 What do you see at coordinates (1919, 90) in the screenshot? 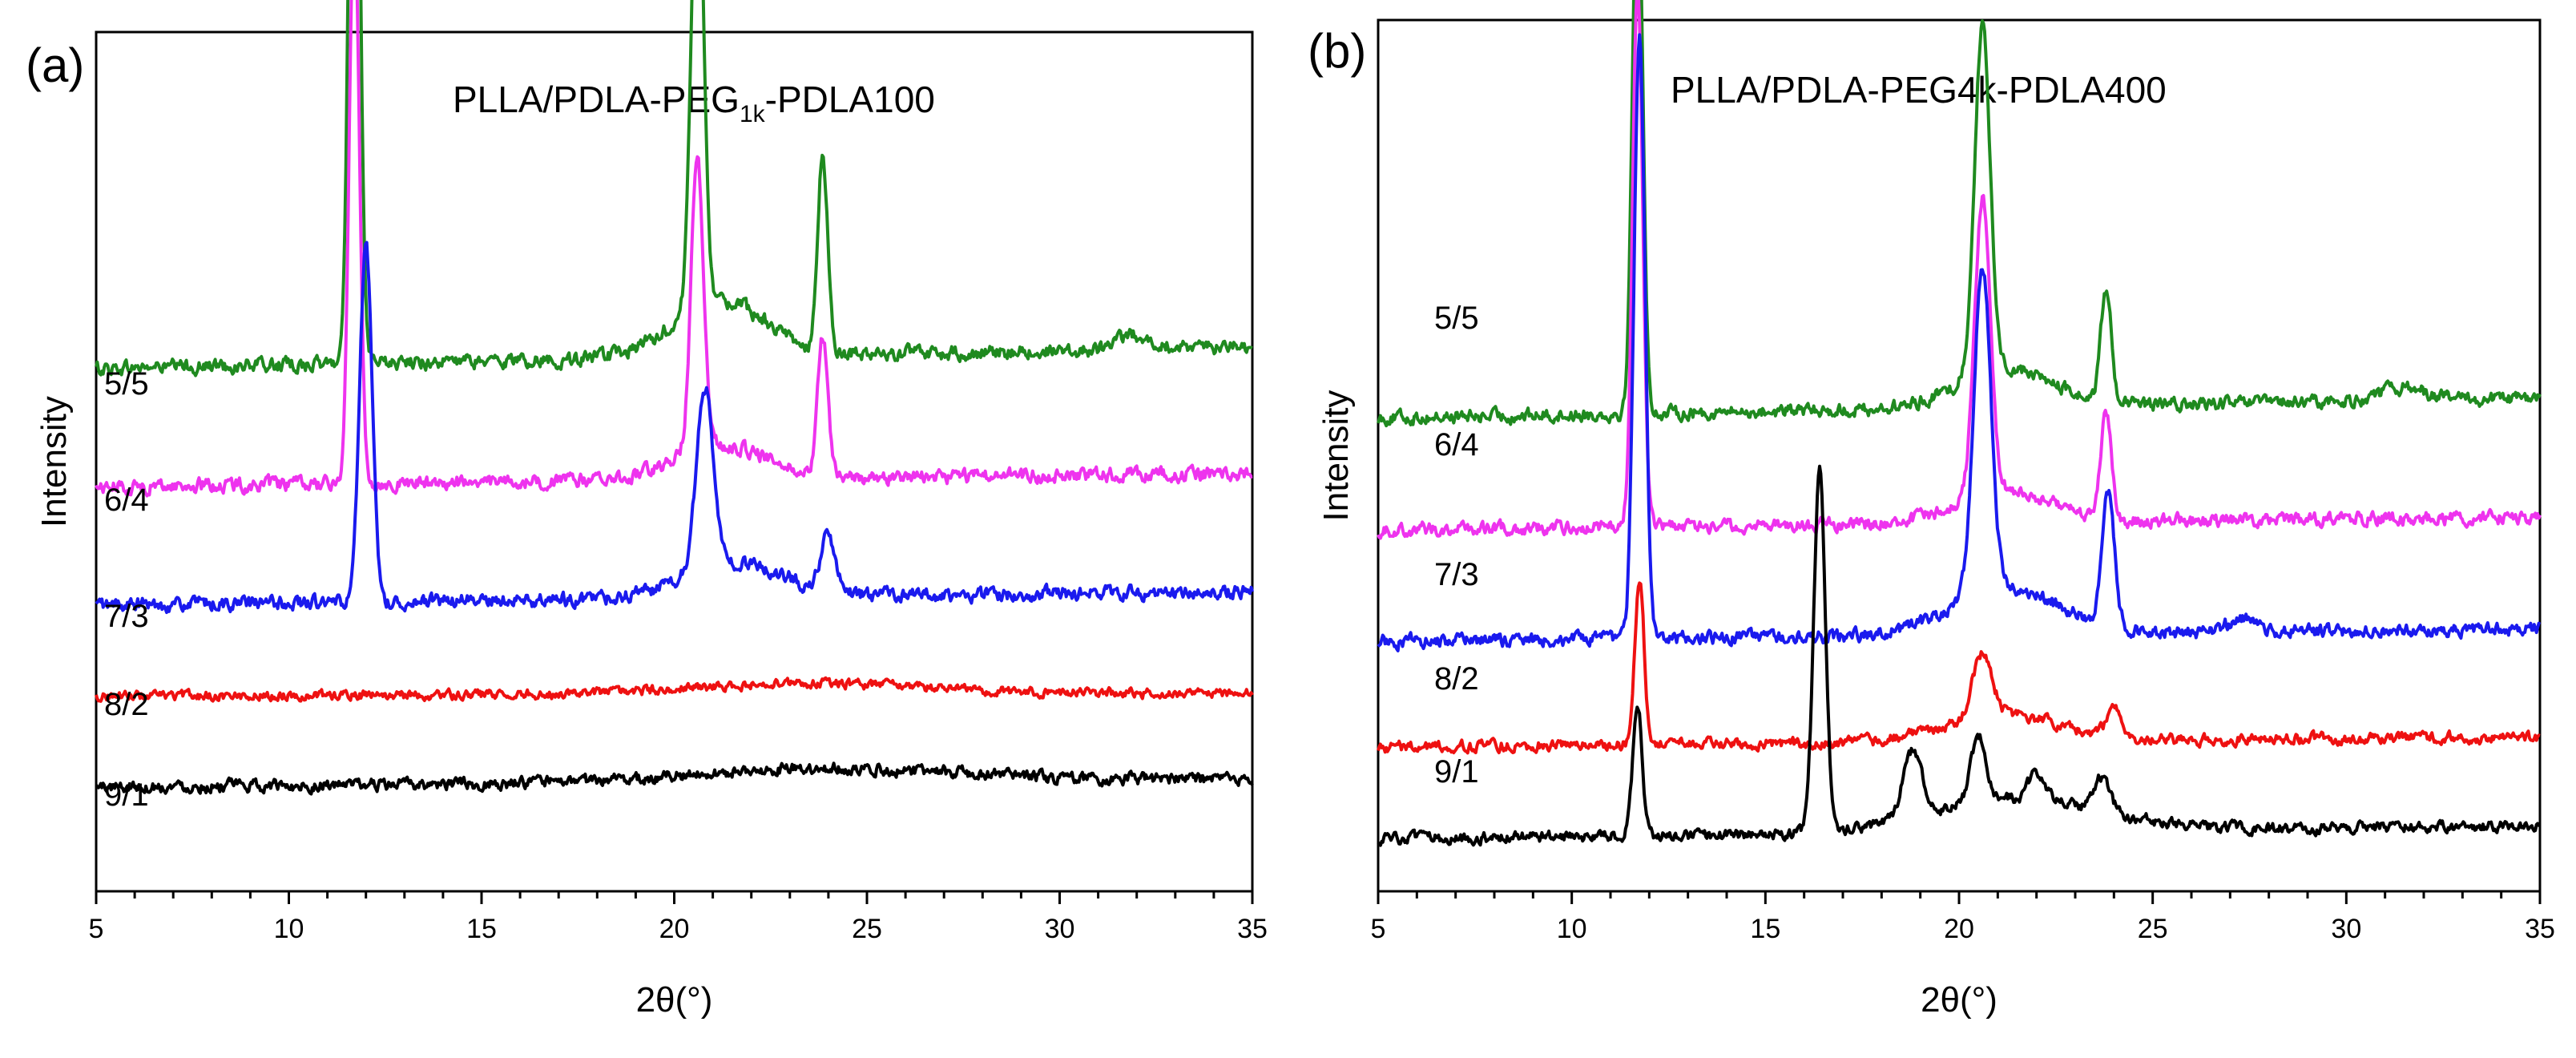
I see `chart-title: PLLA/PDLA-PEG4k-PDLA400` at bounding box center [1919, 90].